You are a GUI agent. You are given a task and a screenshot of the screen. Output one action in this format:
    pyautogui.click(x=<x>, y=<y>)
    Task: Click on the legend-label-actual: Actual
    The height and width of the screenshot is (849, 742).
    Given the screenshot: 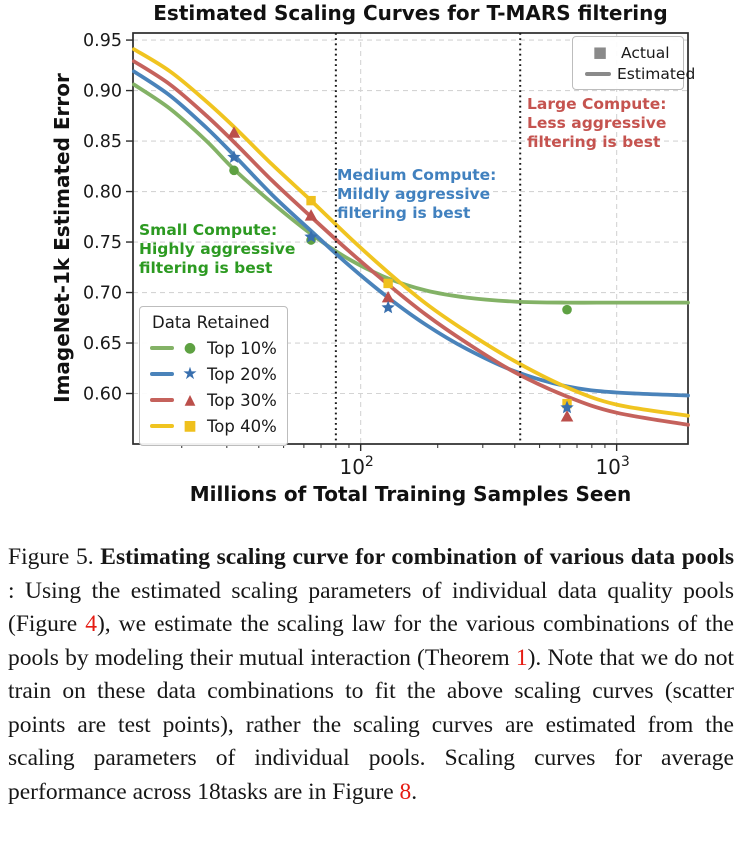 What is the action you would take?
    pyautogui.click(x=645, y=52)
    